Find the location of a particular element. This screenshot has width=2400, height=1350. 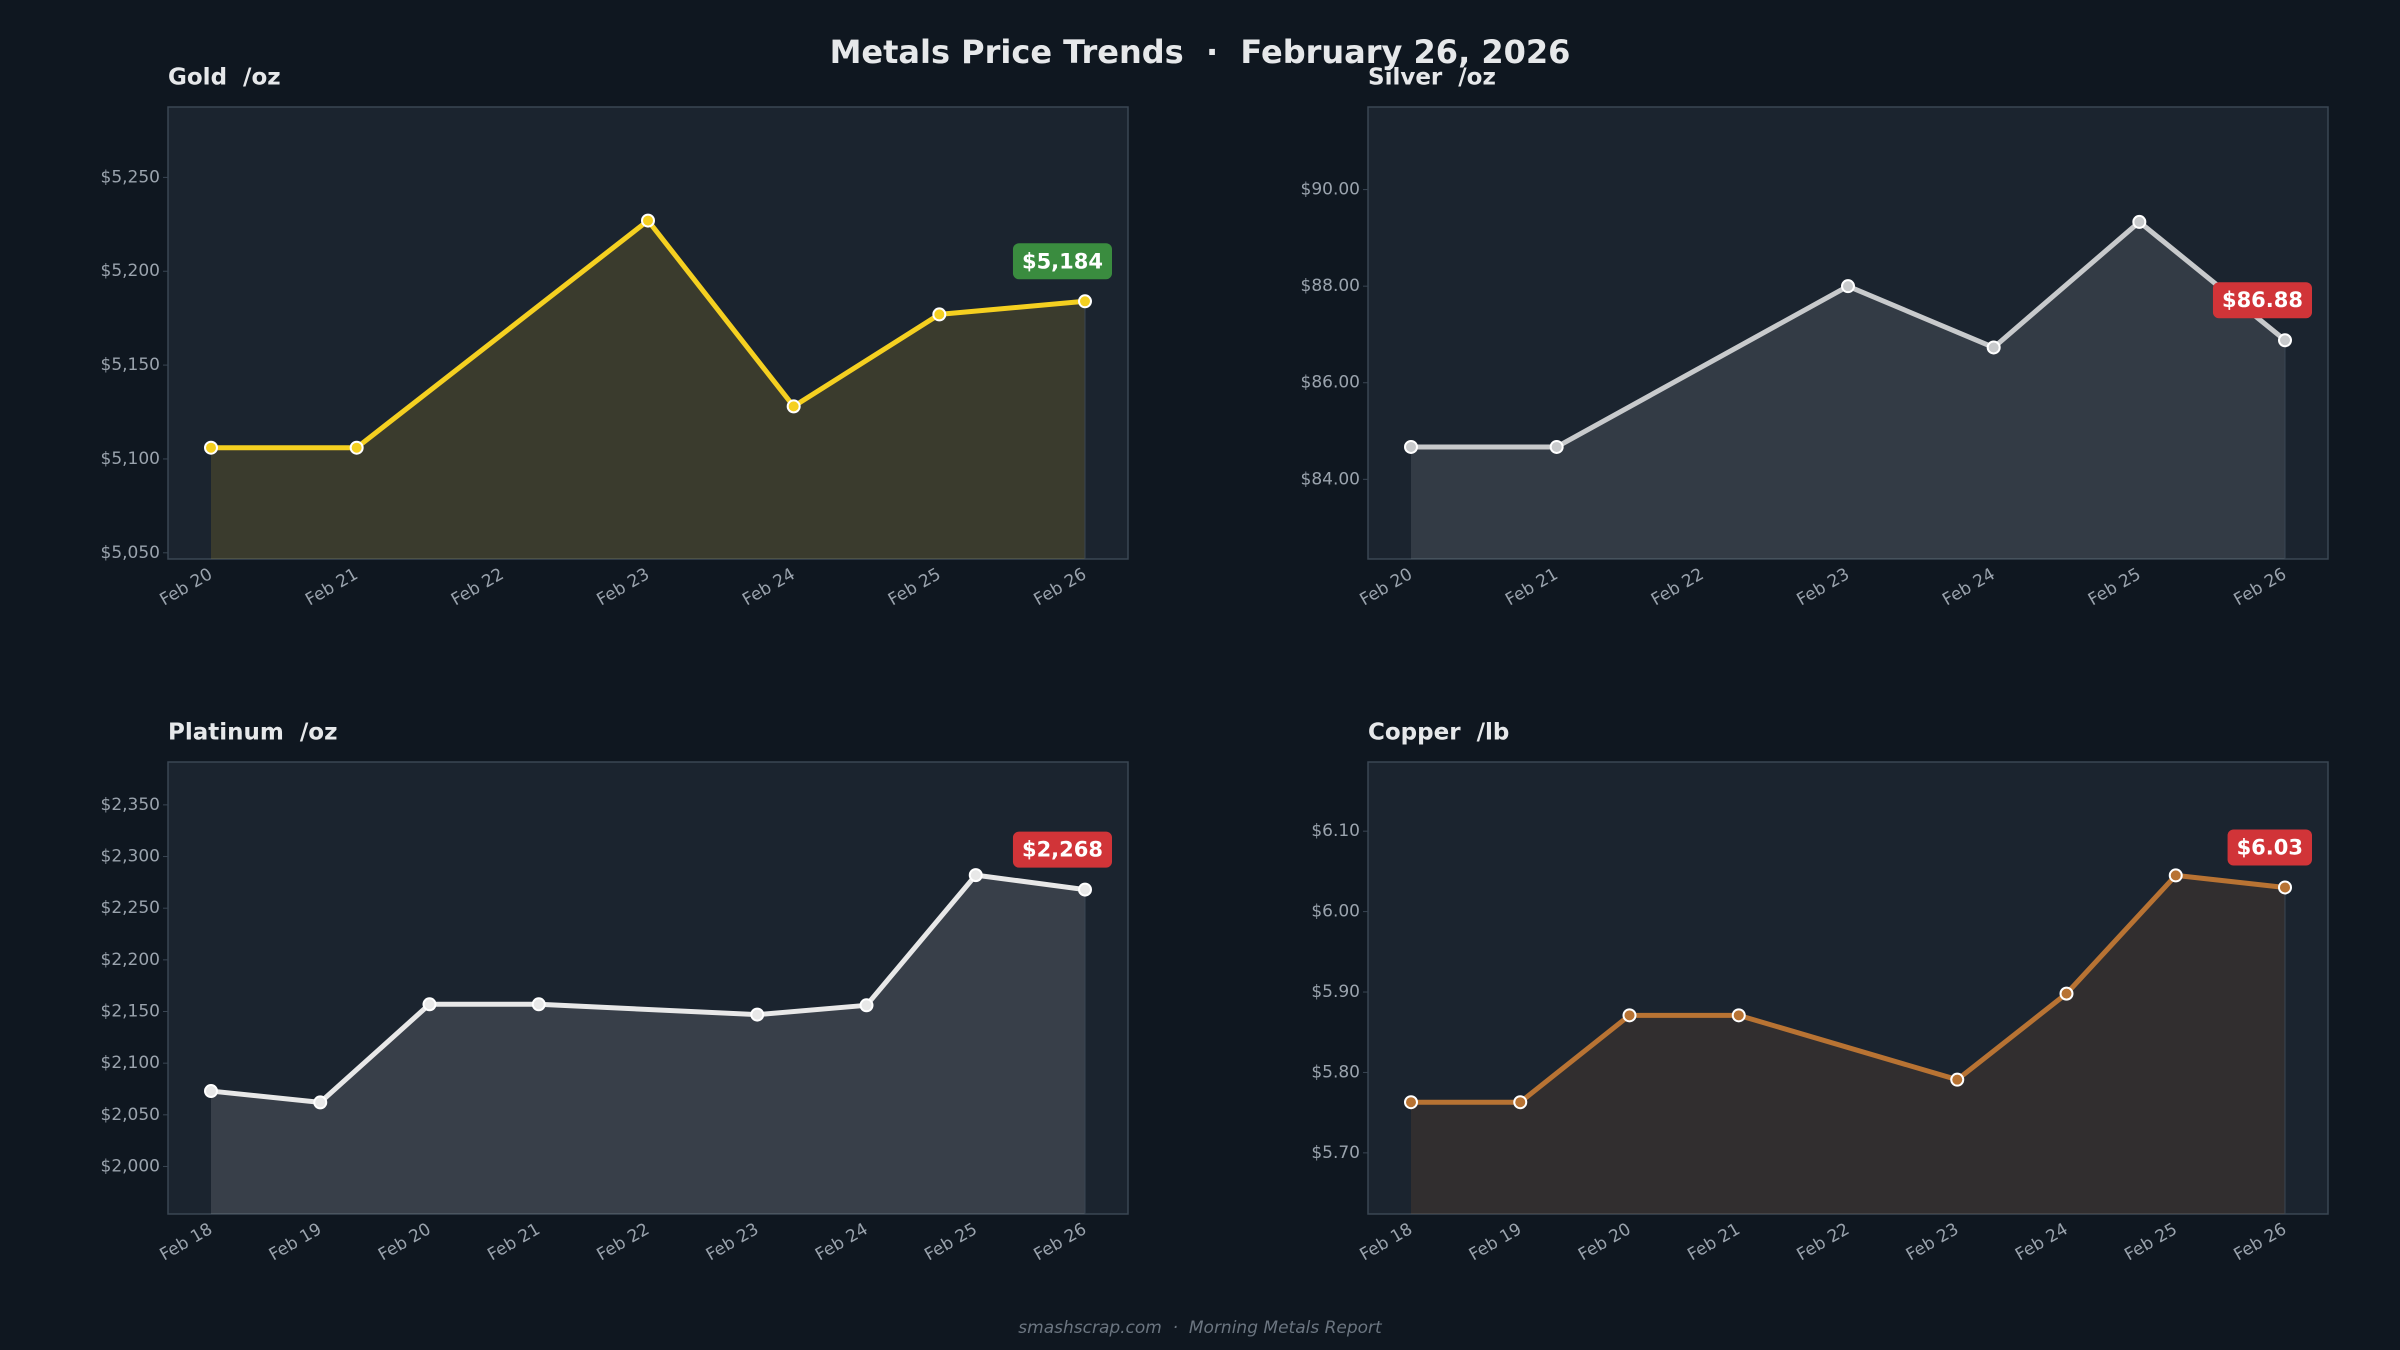

value-badge: $5,184 is located at coordinates (1062, 261).